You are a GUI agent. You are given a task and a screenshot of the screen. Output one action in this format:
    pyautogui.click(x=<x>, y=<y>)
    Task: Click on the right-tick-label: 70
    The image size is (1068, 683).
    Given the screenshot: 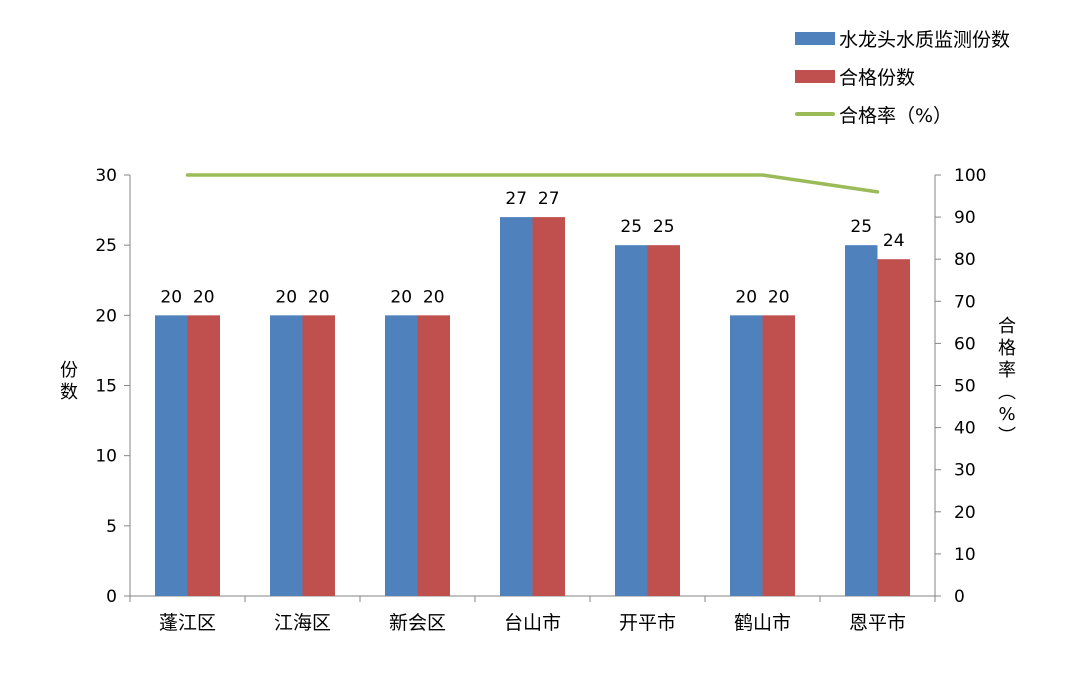 What is the action you would take?
    pyautogui.click(x=965, y=302)
    